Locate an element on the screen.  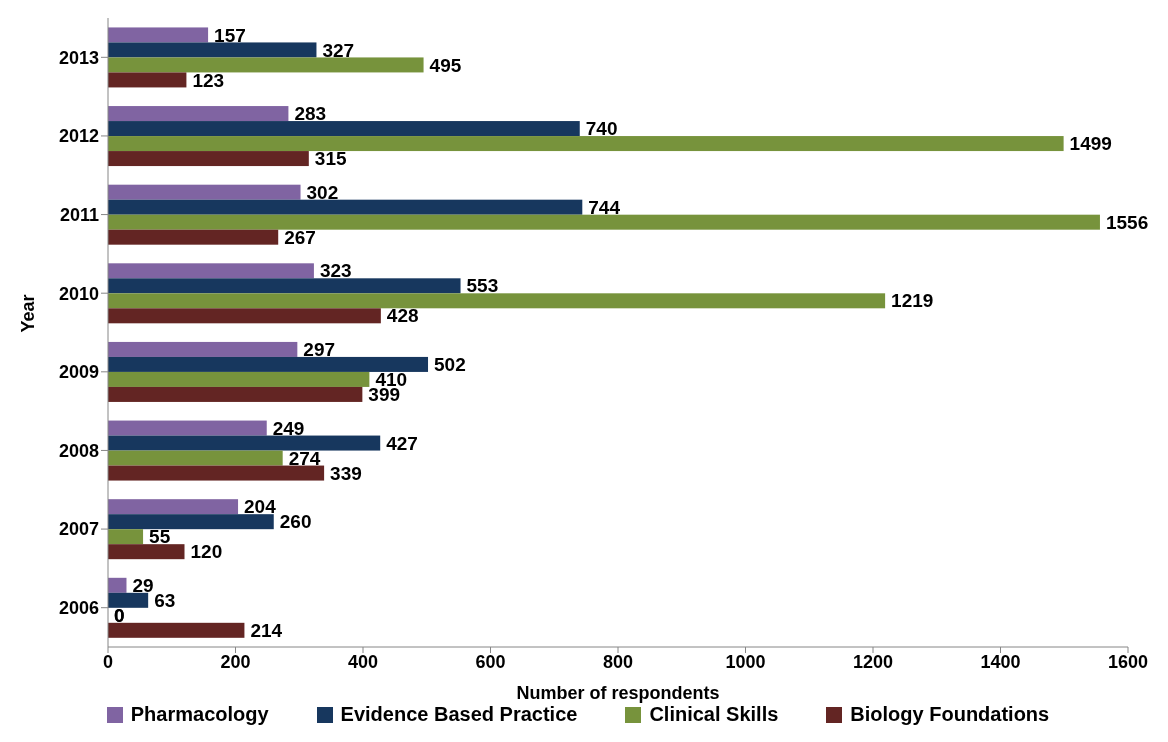
x-tick-label: 1600 is located at coordinates (1128, 661).